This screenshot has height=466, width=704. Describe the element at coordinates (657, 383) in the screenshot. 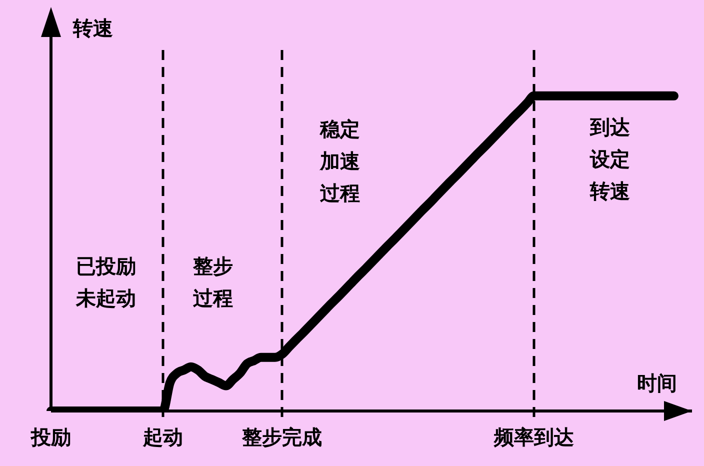

I see `x-axis-title: 时间` at that location.